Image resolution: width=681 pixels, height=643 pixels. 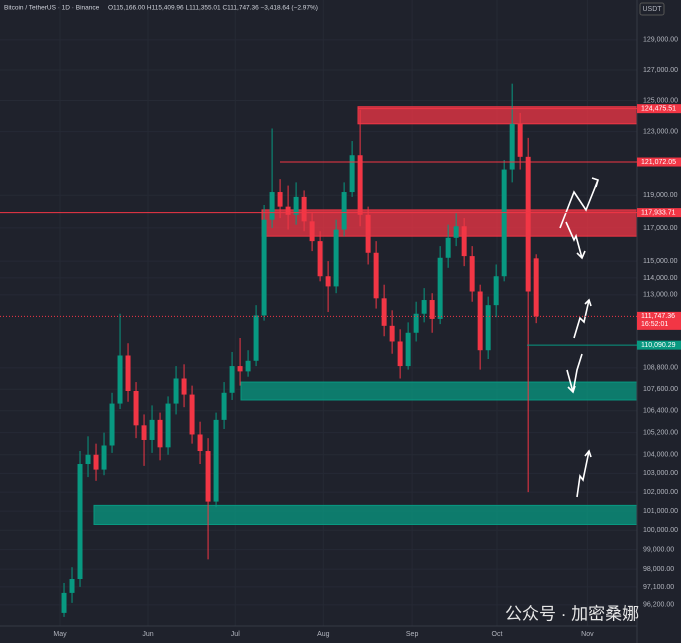 I want to click on arrows, so click(x=579, y=337).